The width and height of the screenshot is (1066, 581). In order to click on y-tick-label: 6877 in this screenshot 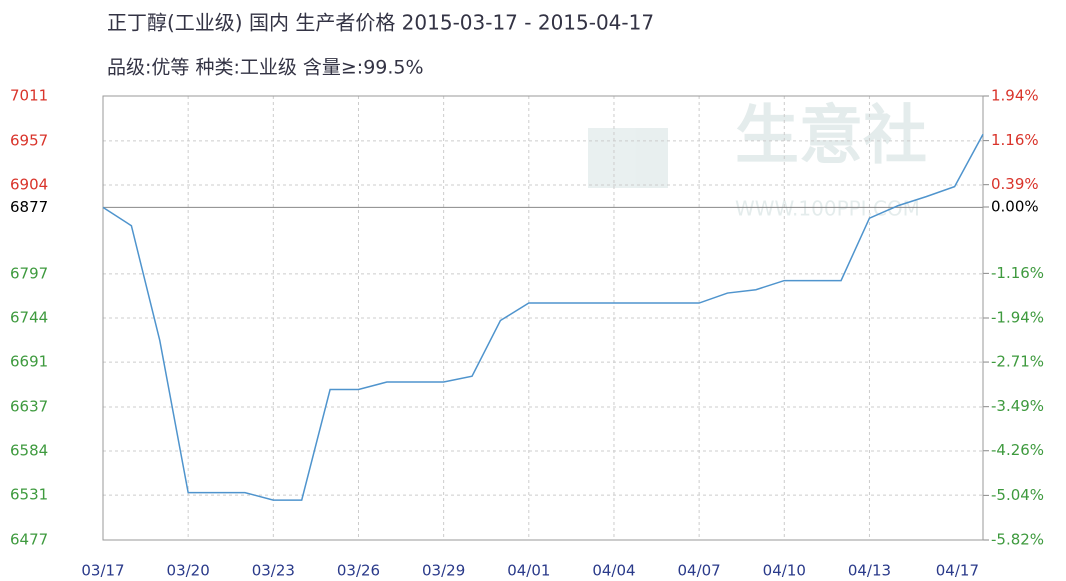, I will do `click(29, 207)`.